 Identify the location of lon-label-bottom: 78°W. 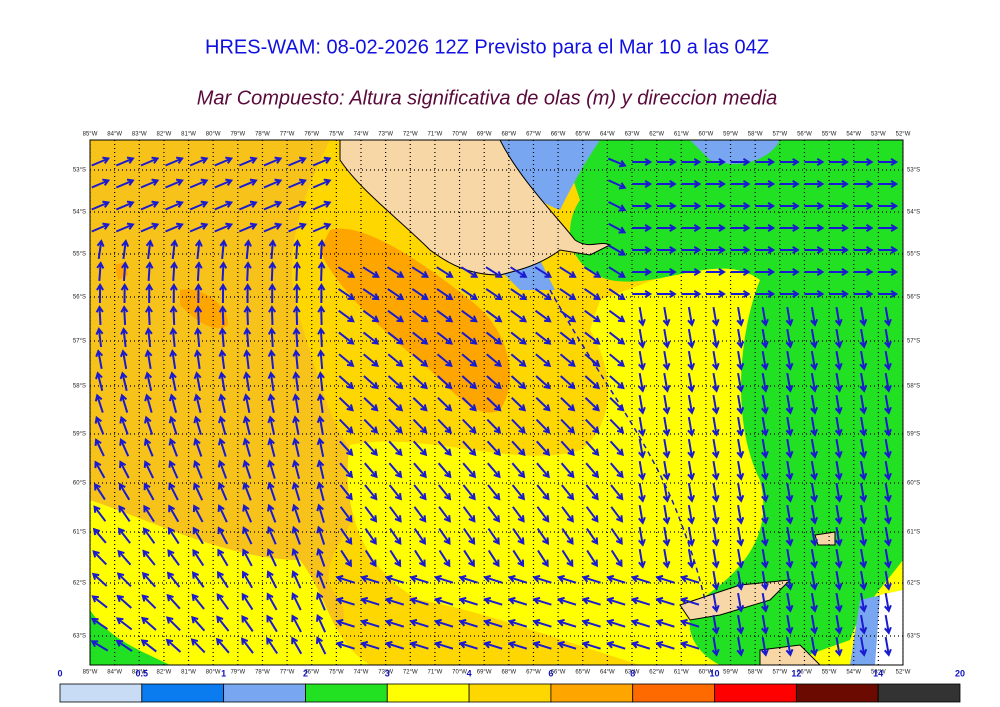
(262, 673).